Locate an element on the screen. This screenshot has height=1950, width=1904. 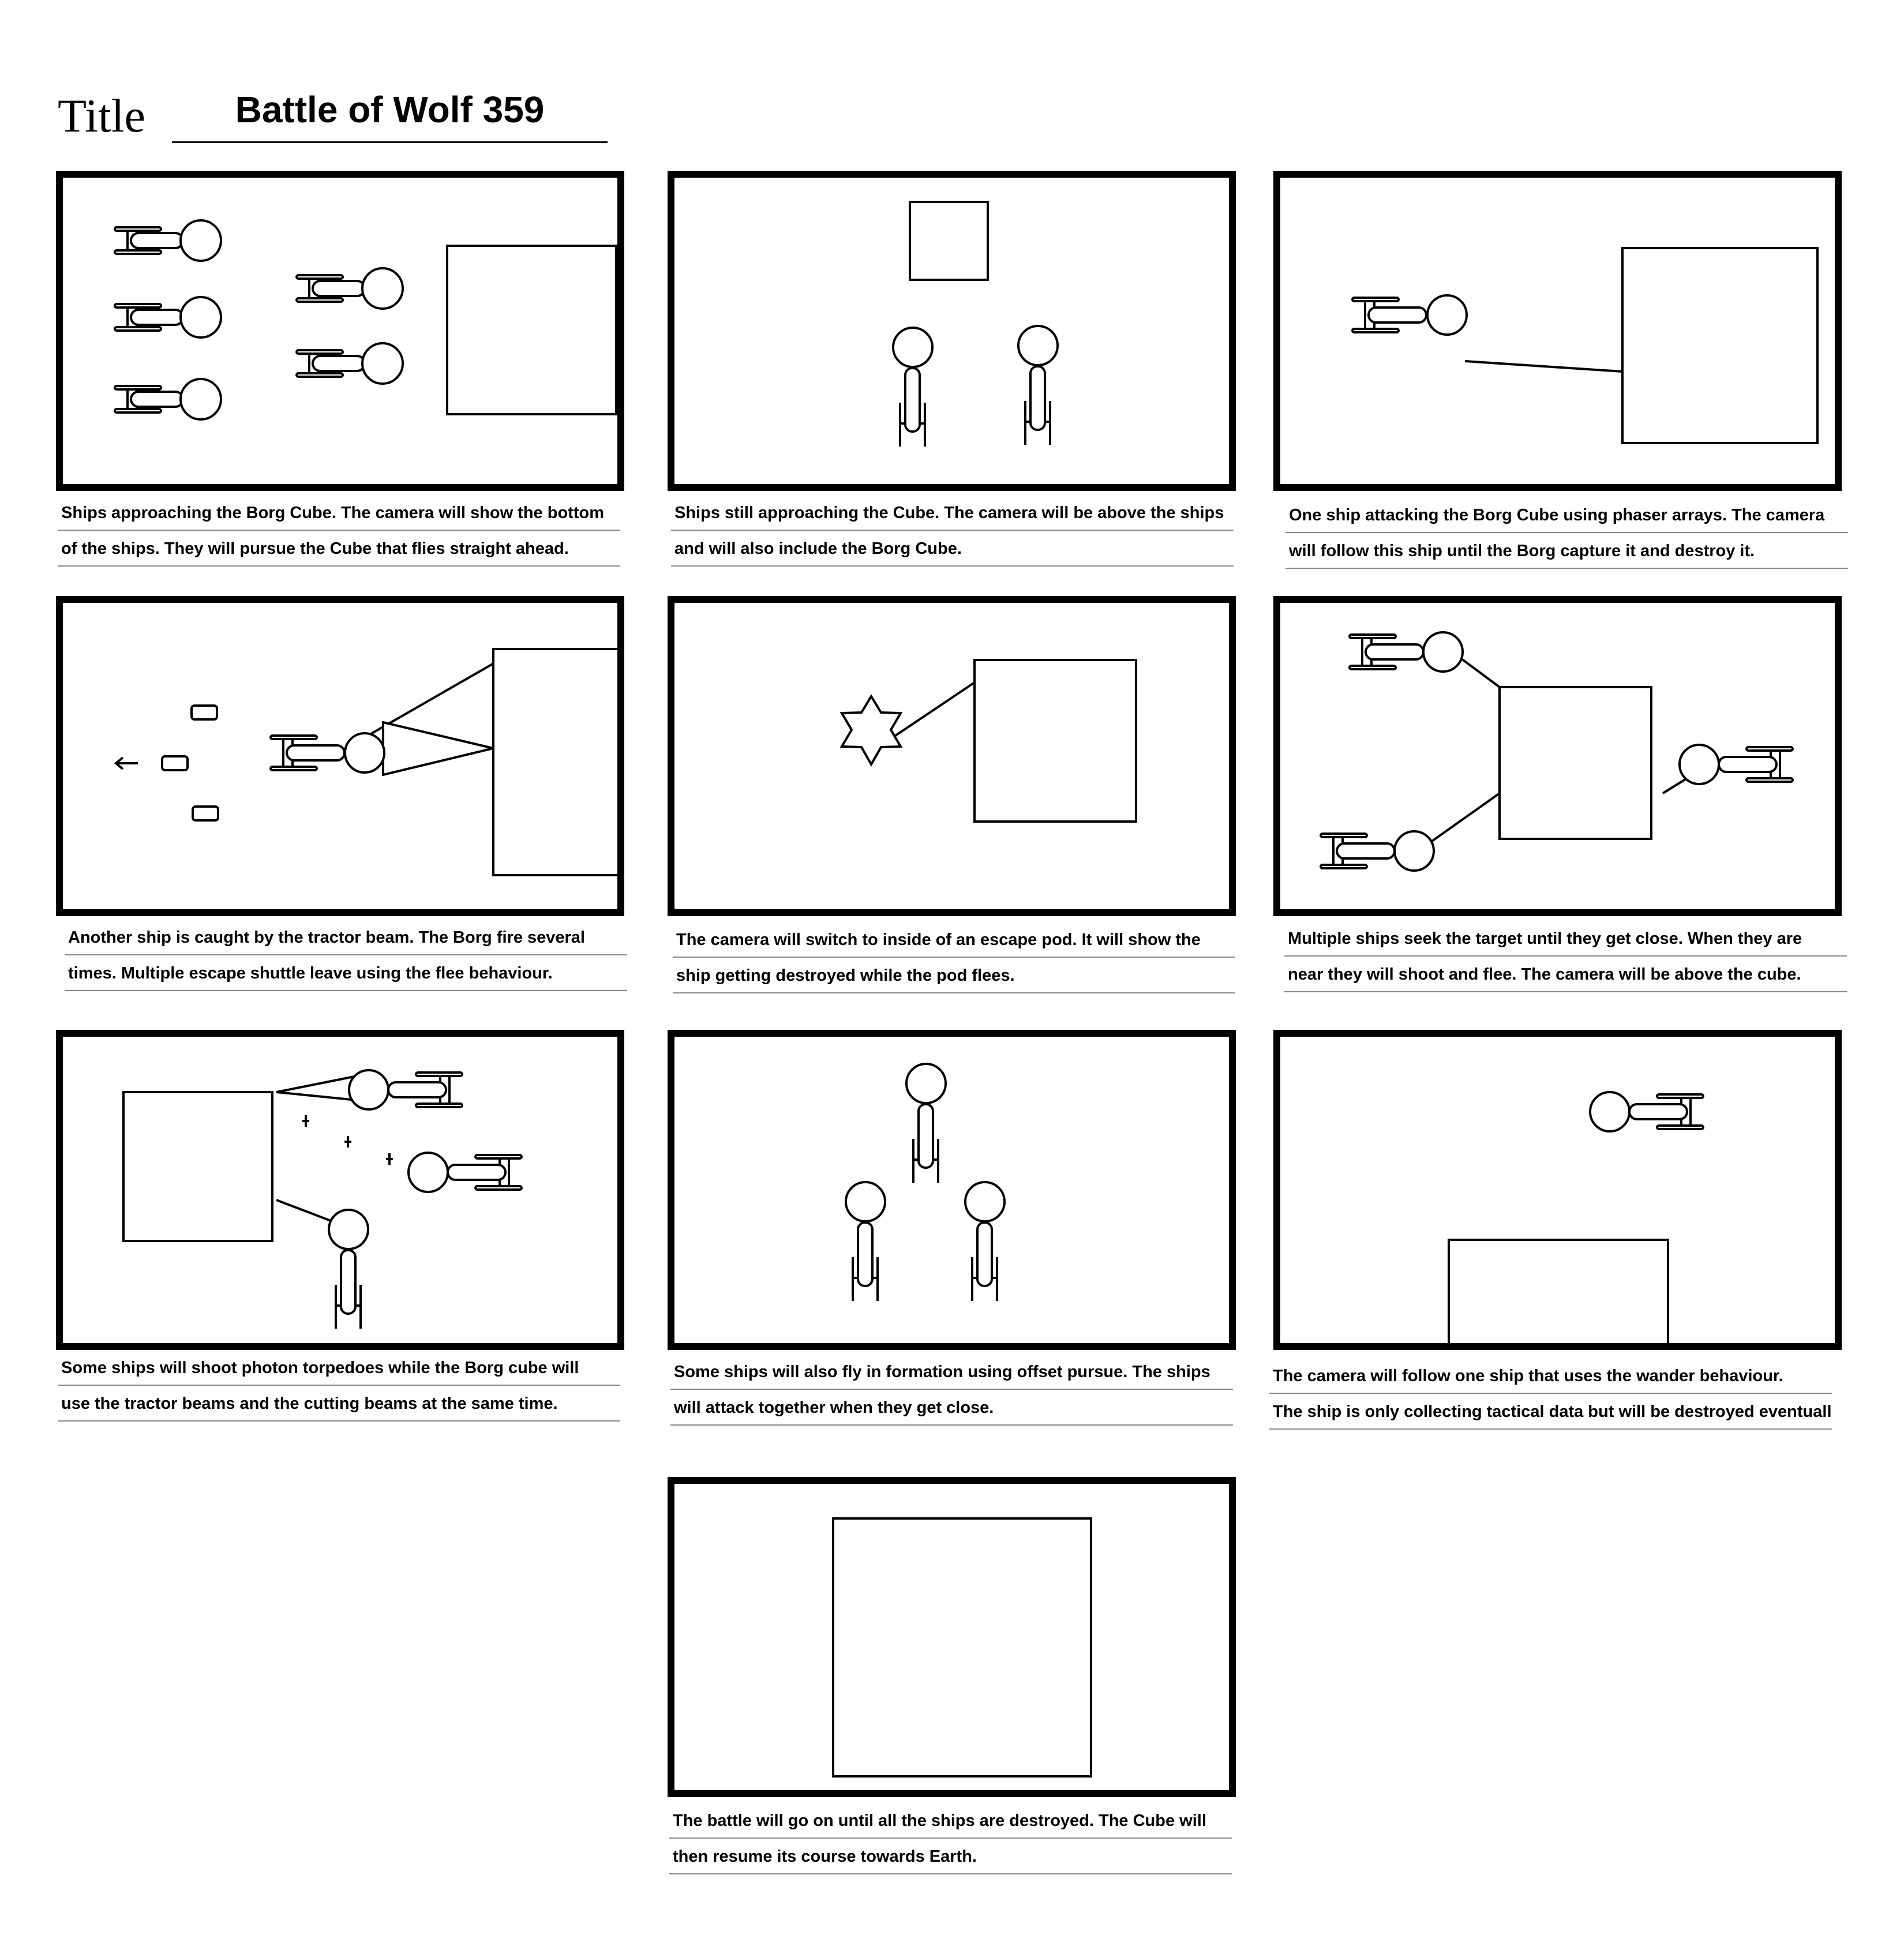
phaser-beam is located at coordinates (1543, 366).